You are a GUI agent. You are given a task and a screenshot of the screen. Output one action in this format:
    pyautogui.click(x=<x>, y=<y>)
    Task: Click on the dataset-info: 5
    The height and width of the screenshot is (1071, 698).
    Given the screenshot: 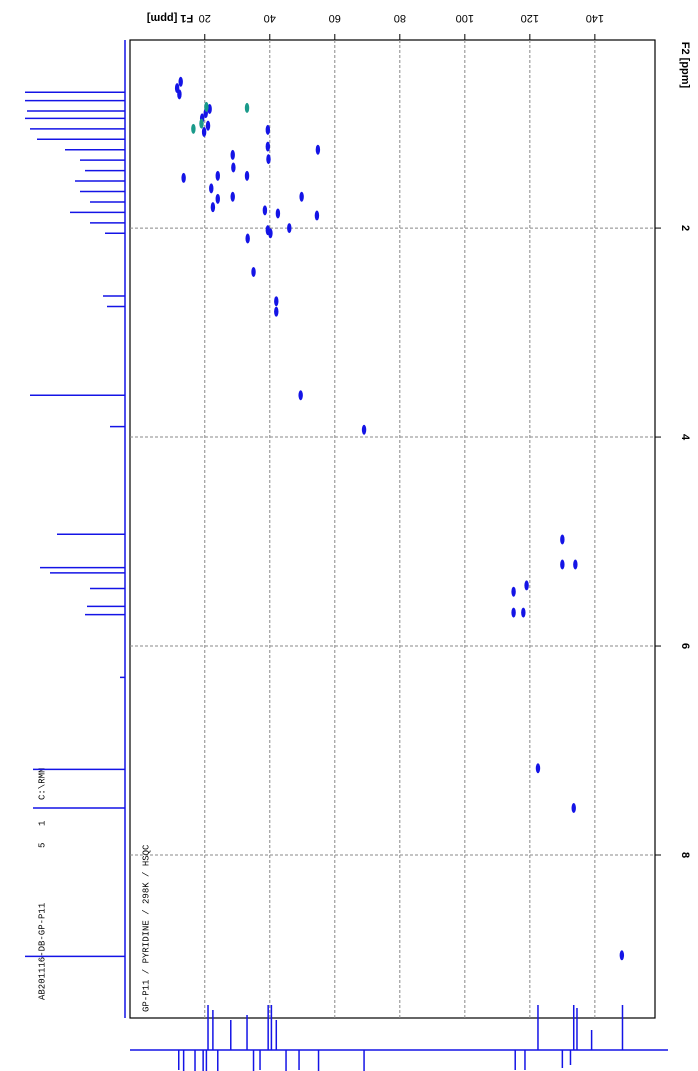 What is the action you would take?
    pyautogui.click(x=42, y=845)
    